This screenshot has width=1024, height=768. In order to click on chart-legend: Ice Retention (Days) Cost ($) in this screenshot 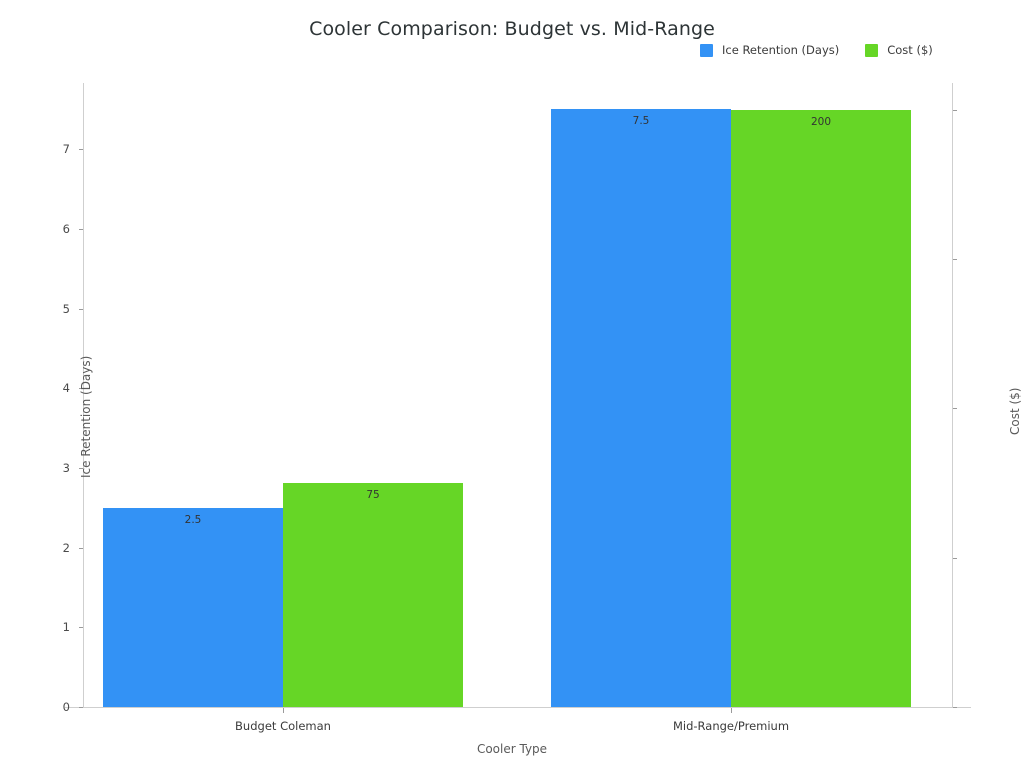, I will do `click(816, 50)`.